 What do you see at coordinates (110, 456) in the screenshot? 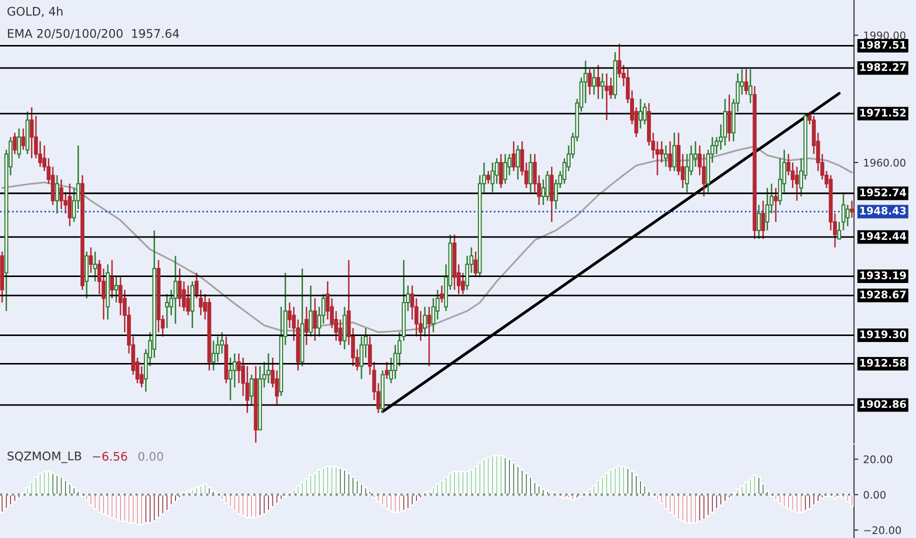
I see `annotation: −6.56` at bounding box center [110, 456].